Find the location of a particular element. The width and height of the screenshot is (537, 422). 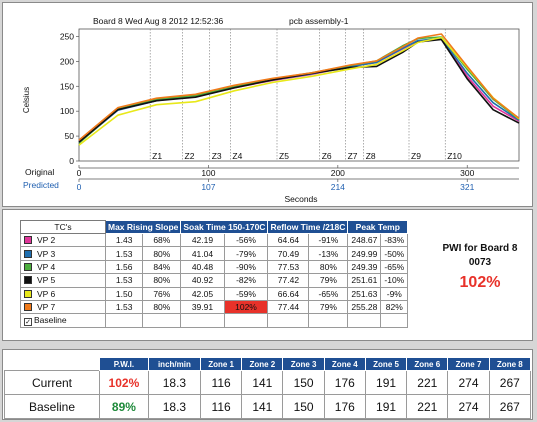

slope-pct-cell: 76% is located at coordinates (162, 293).